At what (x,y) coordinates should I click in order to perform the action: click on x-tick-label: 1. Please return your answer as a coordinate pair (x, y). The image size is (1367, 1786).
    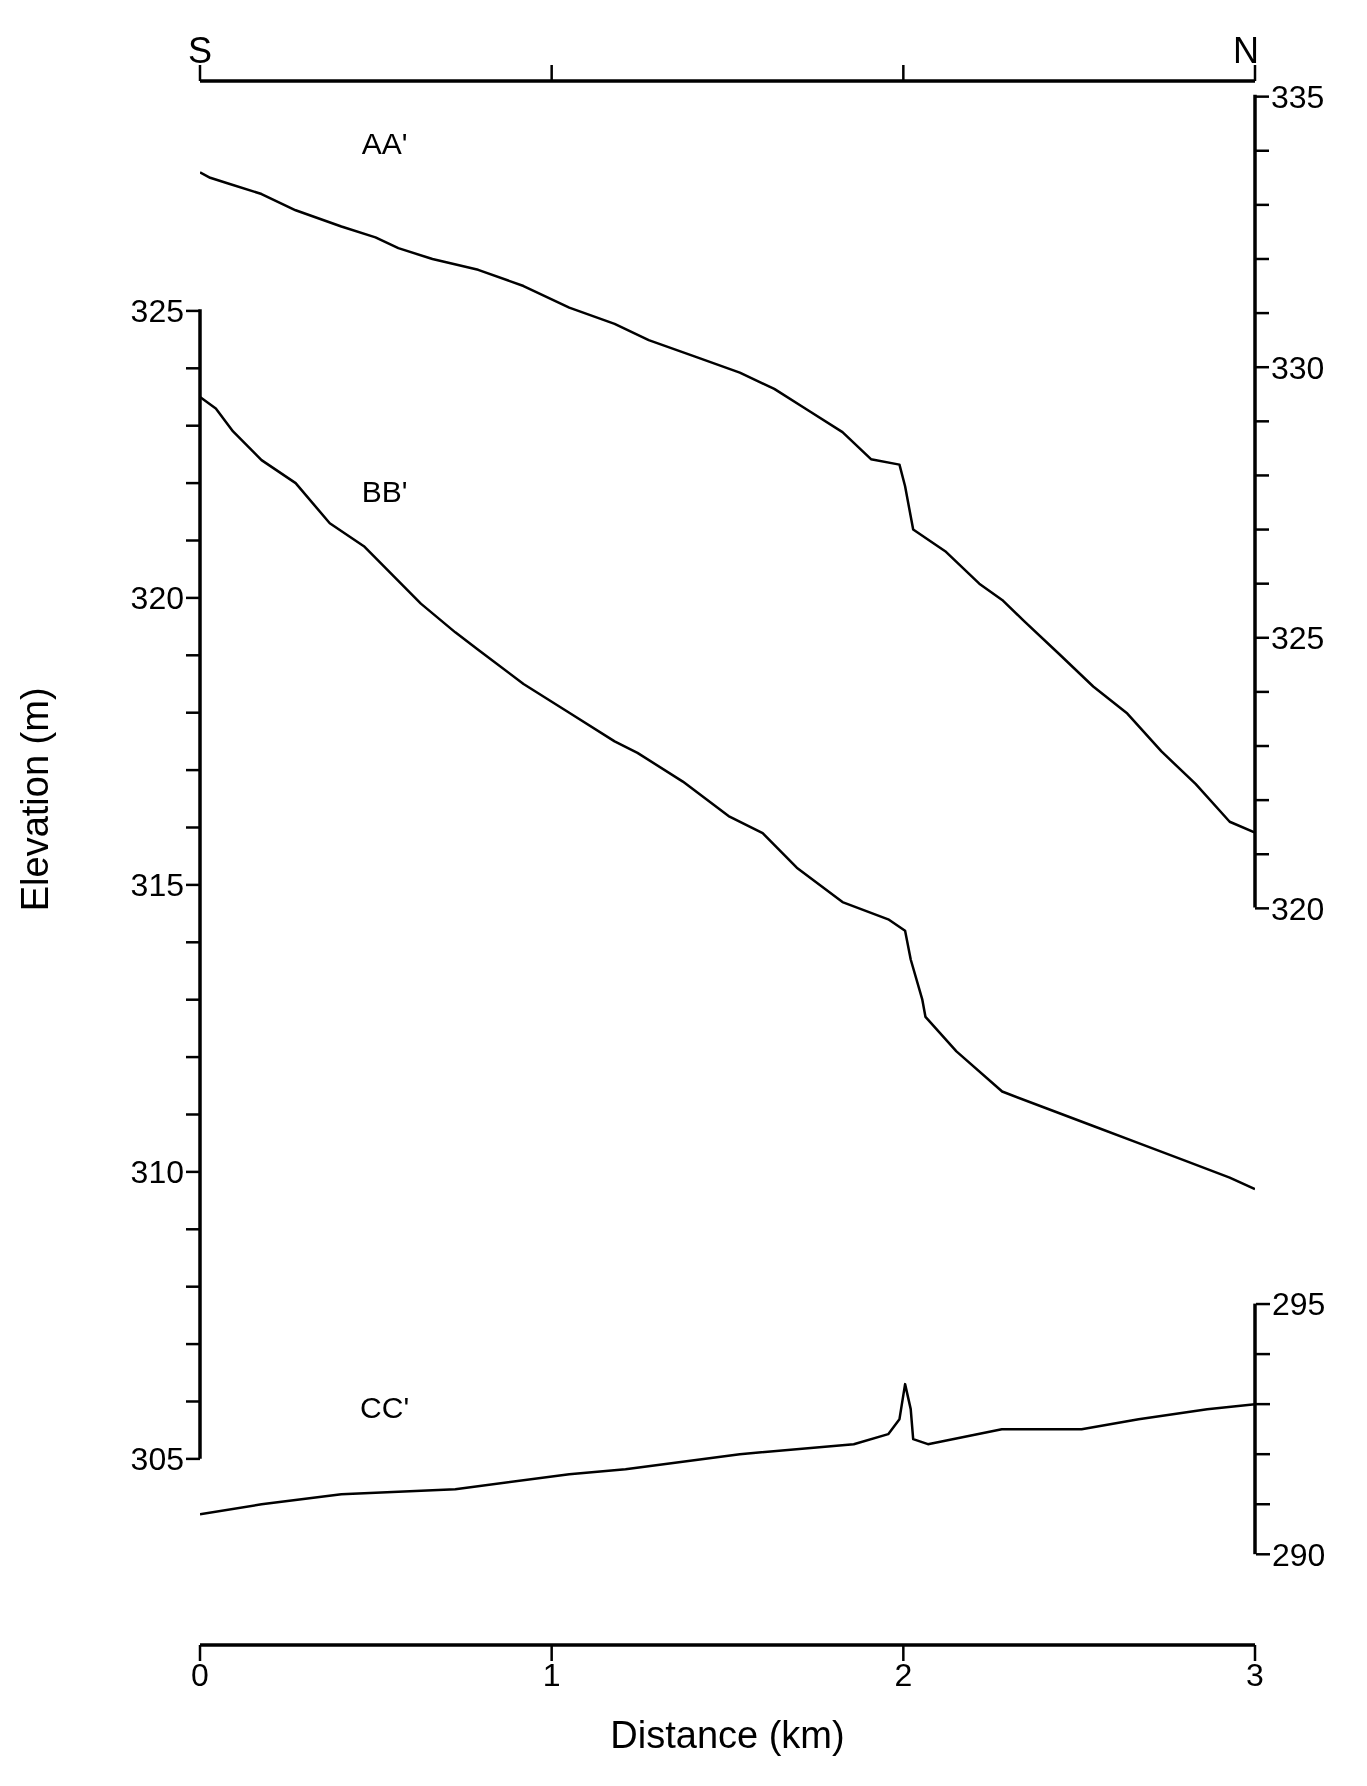
    Looking at the image, I should click on (551, 1674).